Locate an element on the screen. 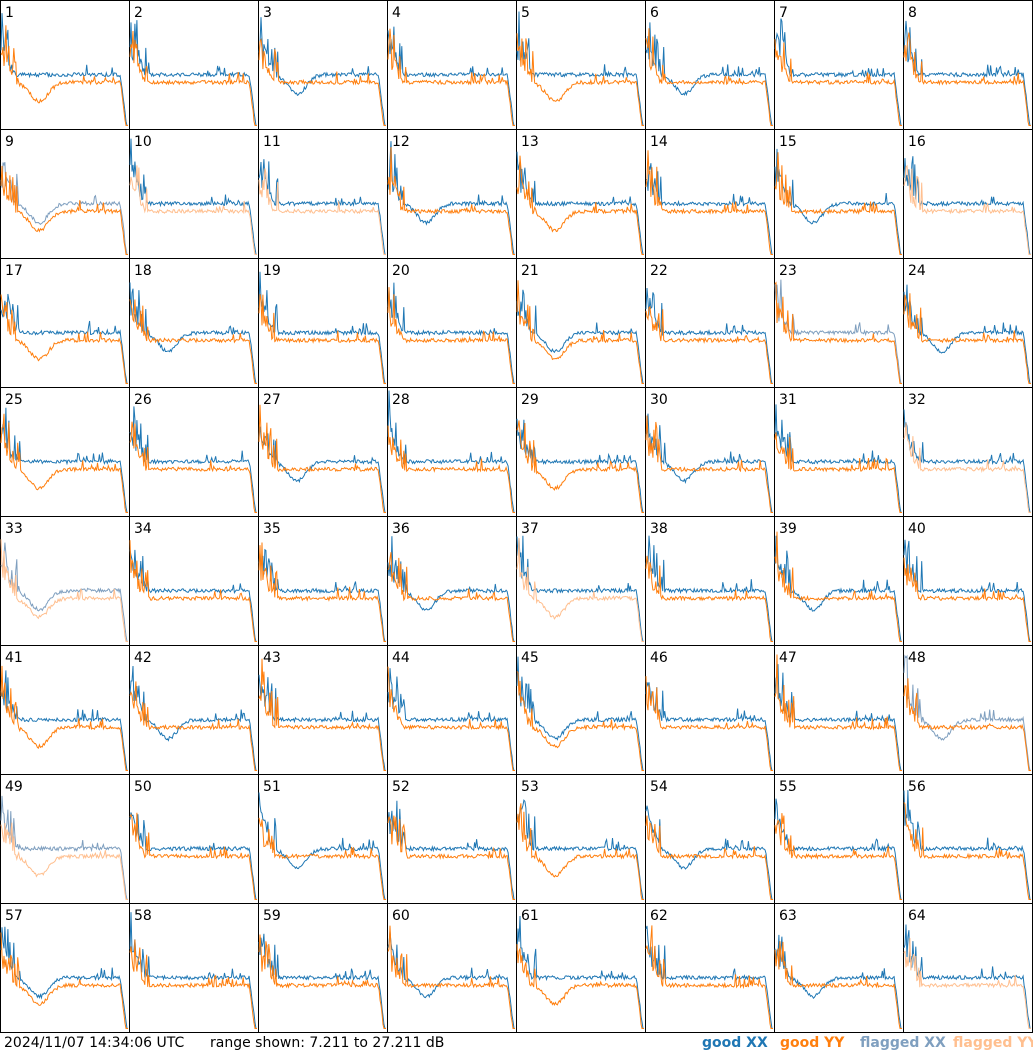 The width and height of the screenshot is (1033, 1053). panel-23: 23 is located at coordinates (839, 323).